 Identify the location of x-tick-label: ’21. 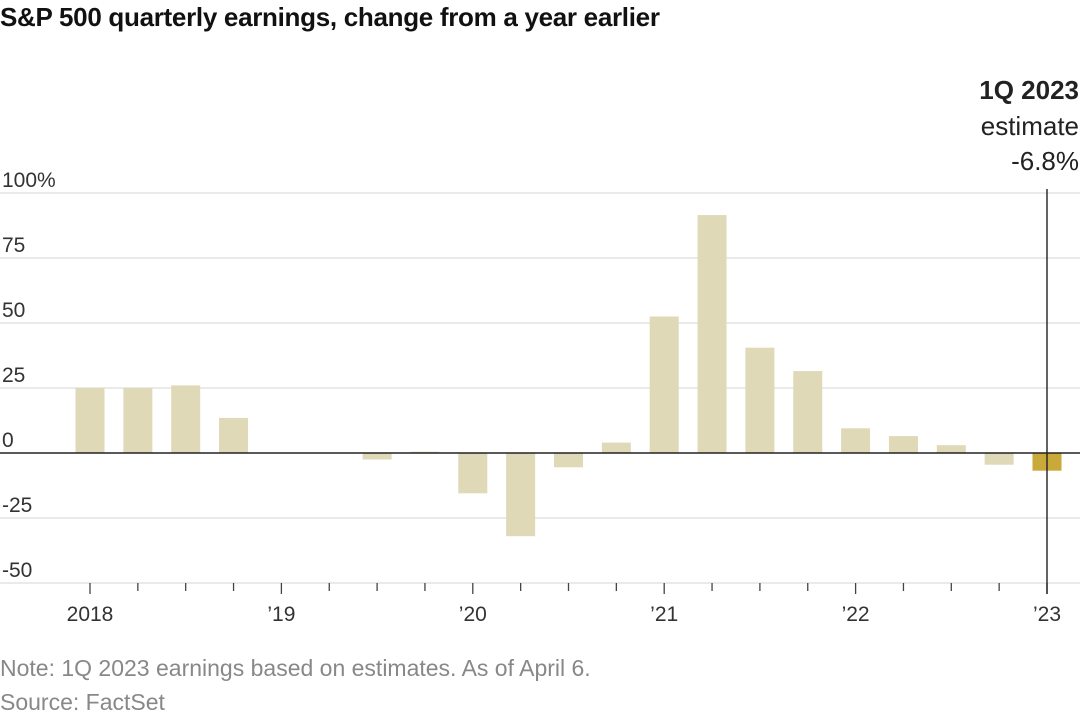
(664, 614).